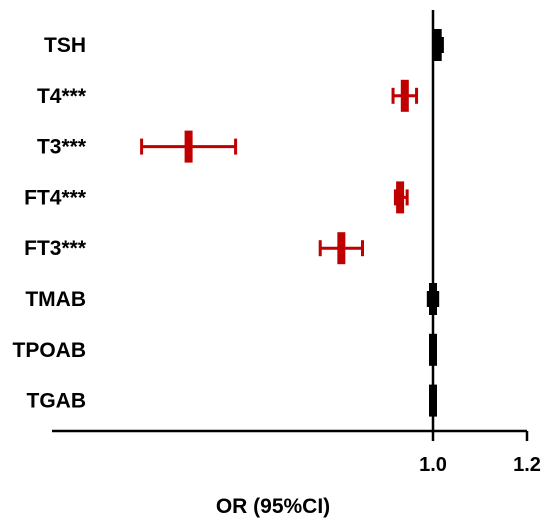 The height and width of the screenshot is (530, 550). What do you see at coordinates (55, 248) in the screenshot?
I see `row-label: FT3***` at bounding box center [55, 248].